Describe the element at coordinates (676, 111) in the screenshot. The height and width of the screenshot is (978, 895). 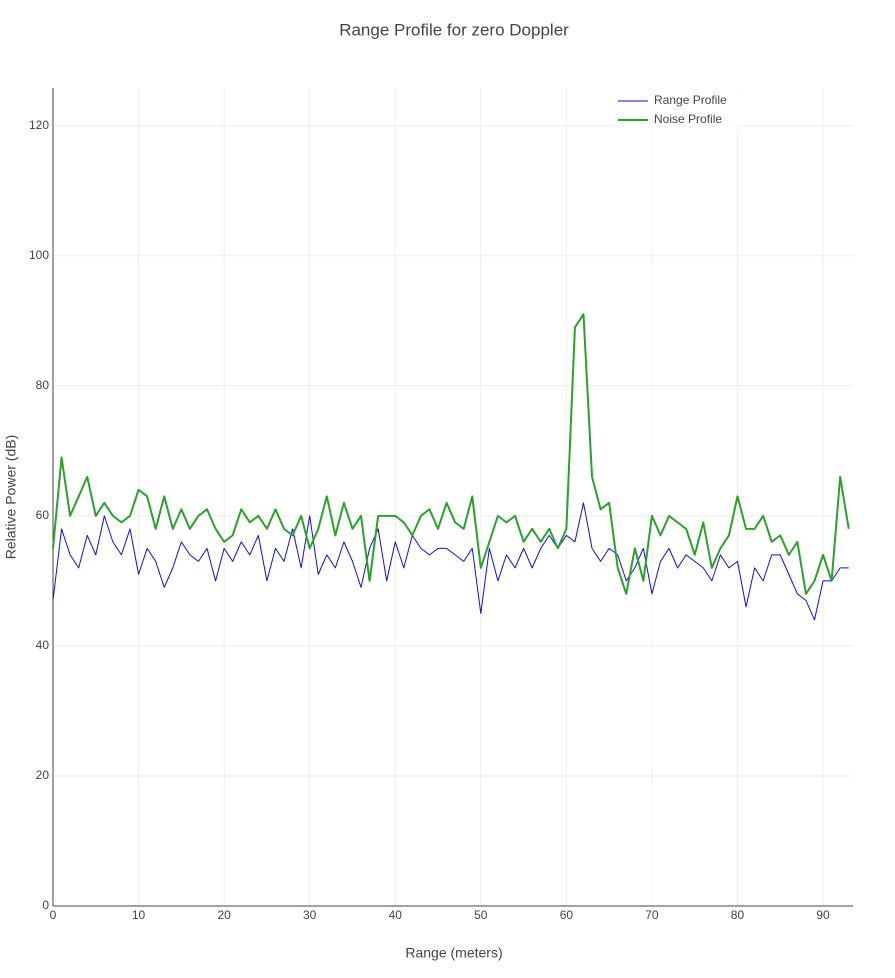
I see `legend-box` at that location.